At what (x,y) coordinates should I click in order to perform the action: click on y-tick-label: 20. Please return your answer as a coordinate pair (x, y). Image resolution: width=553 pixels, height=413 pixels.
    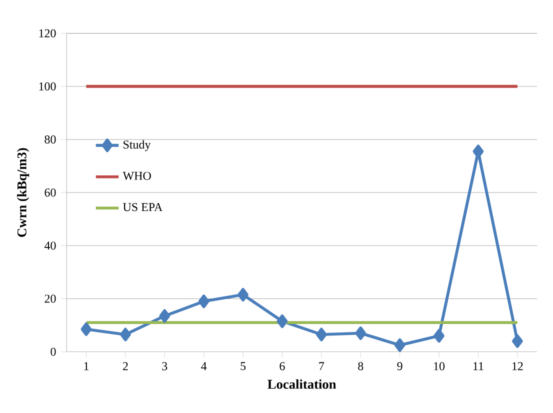
    Looking at the image, I should click on (50, 298).